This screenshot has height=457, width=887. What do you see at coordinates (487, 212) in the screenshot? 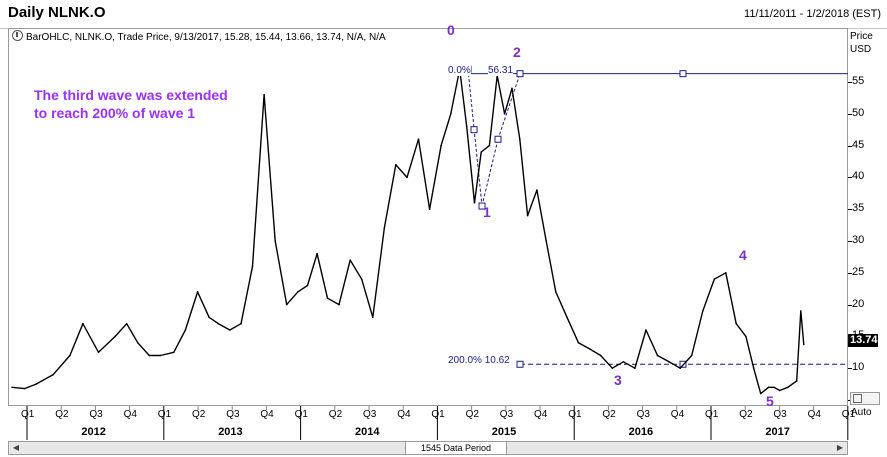
I see `wave-label-1: 1` at bounding box center [487, 212].